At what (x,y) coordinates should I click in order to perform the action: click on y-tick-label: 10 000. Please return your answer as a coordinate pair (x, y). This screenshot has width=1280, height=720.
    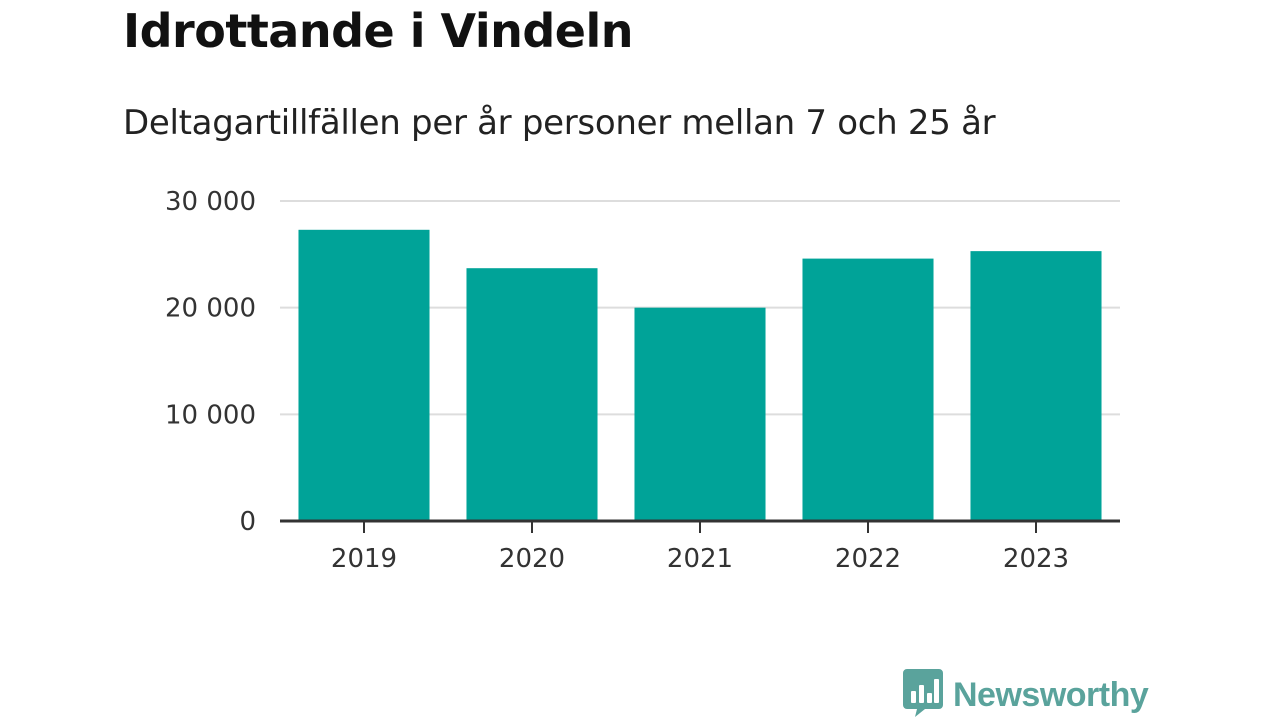
    Looking at the image, I should click on (210, 415).